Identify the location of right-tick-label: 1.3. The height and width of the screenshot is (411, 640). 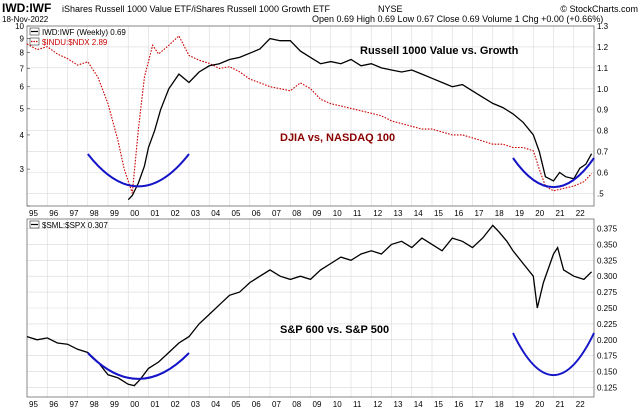
(603, 26).